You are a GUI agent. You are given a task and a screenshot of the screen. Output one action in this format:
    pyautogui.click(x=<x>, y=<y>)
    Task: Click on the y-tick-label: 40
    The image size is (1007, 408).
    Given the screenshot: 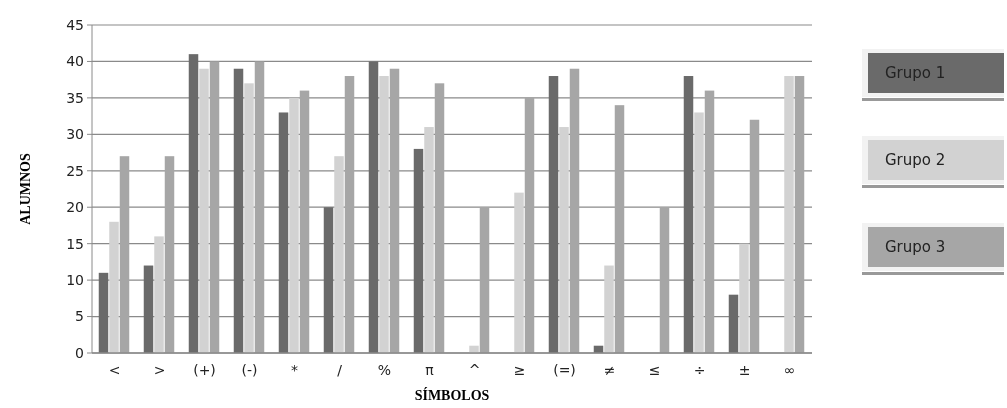 What is the action you would take?
    pyautogui.click(x=75, y=61)
    